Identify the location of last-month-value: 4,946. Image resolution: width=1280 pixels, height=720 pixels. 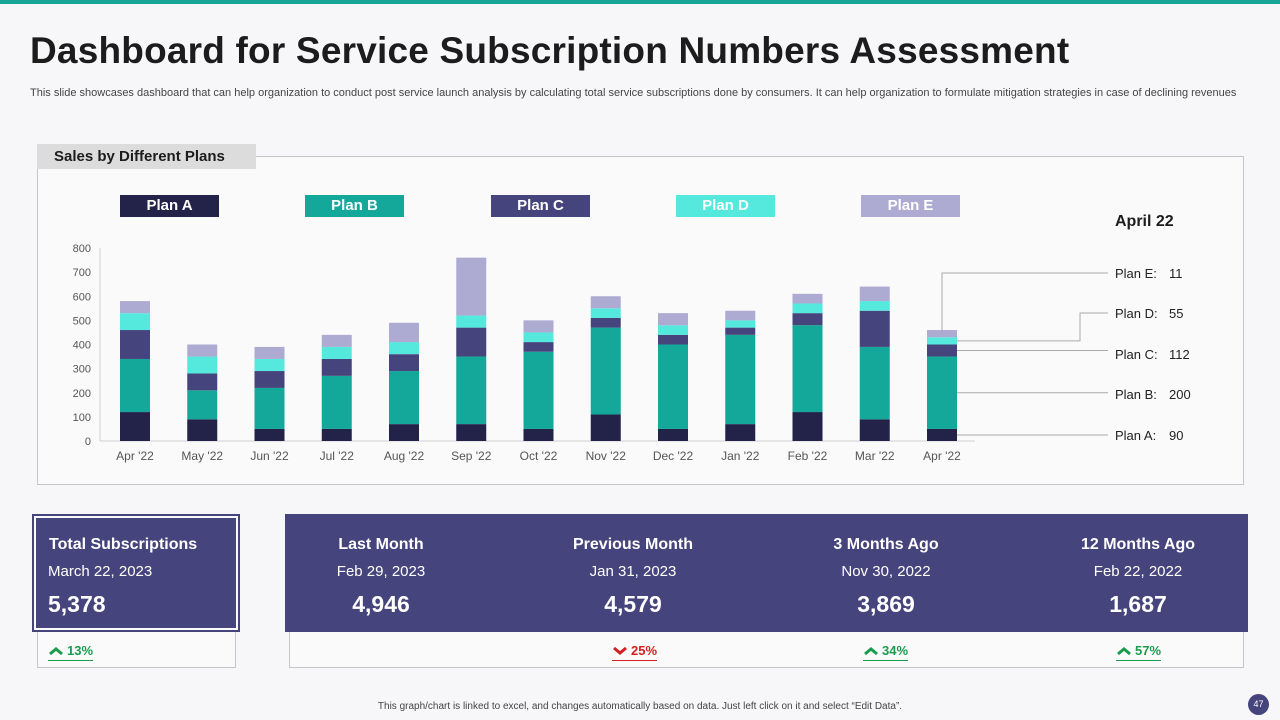
(381, 604).